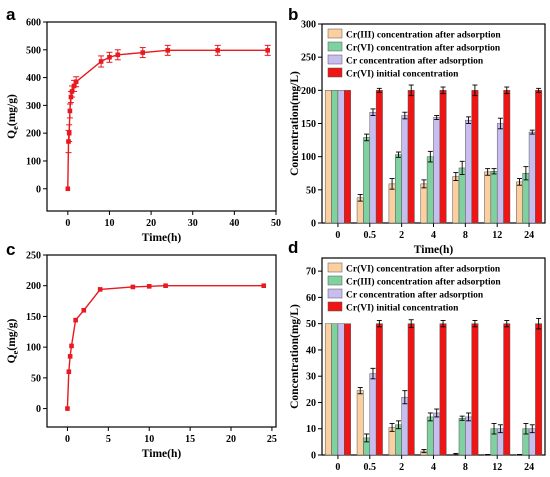  I want to click on y-tick-label-d: 10, so click(311, 429).